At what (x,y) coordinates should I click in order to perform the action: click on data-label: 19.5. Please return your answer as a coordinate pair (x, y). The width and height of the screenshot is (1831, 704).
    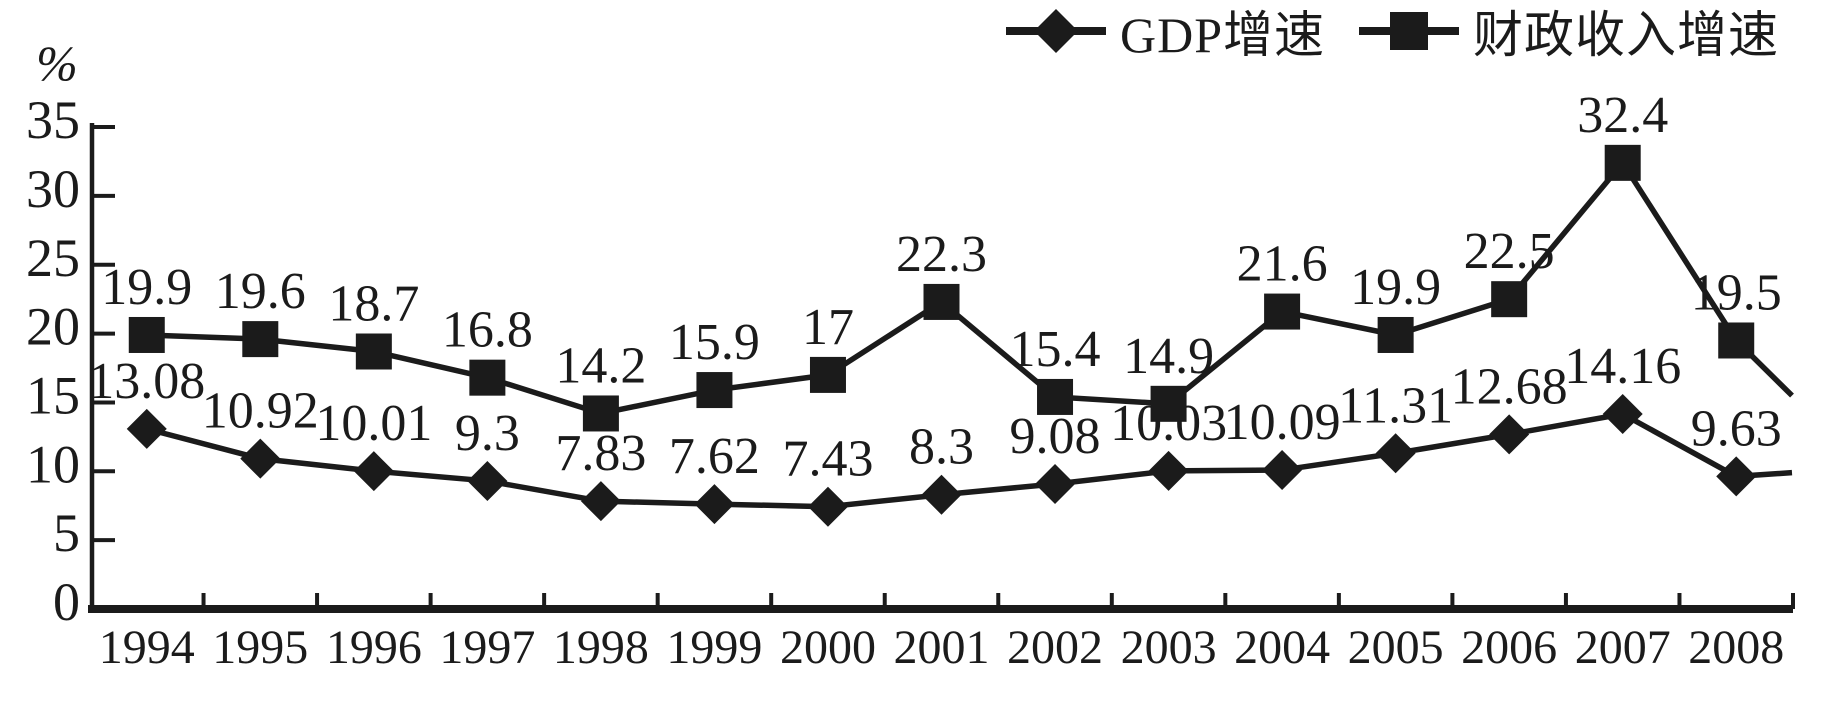
    Looking at the image, I should click on (1736, 292).